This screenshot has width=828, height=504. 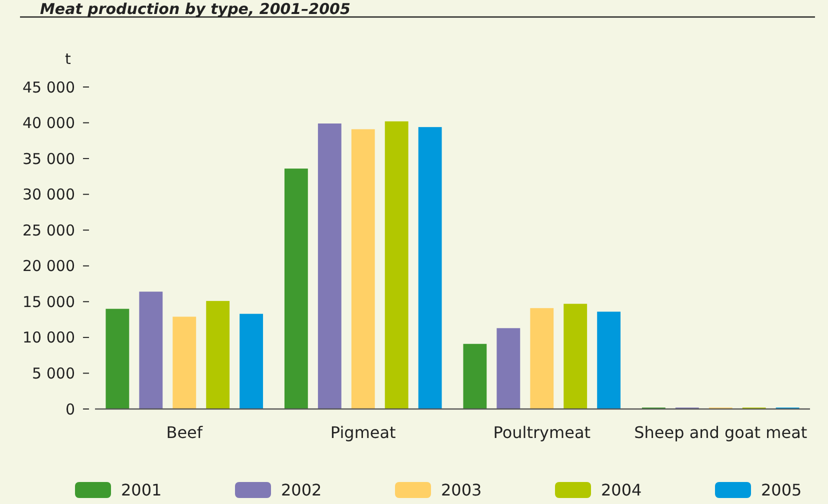 What do you see at coordinates (48, 301) in the screenshot?
I see `y-tick-label: 15 000` at bounding box center [48, 301].